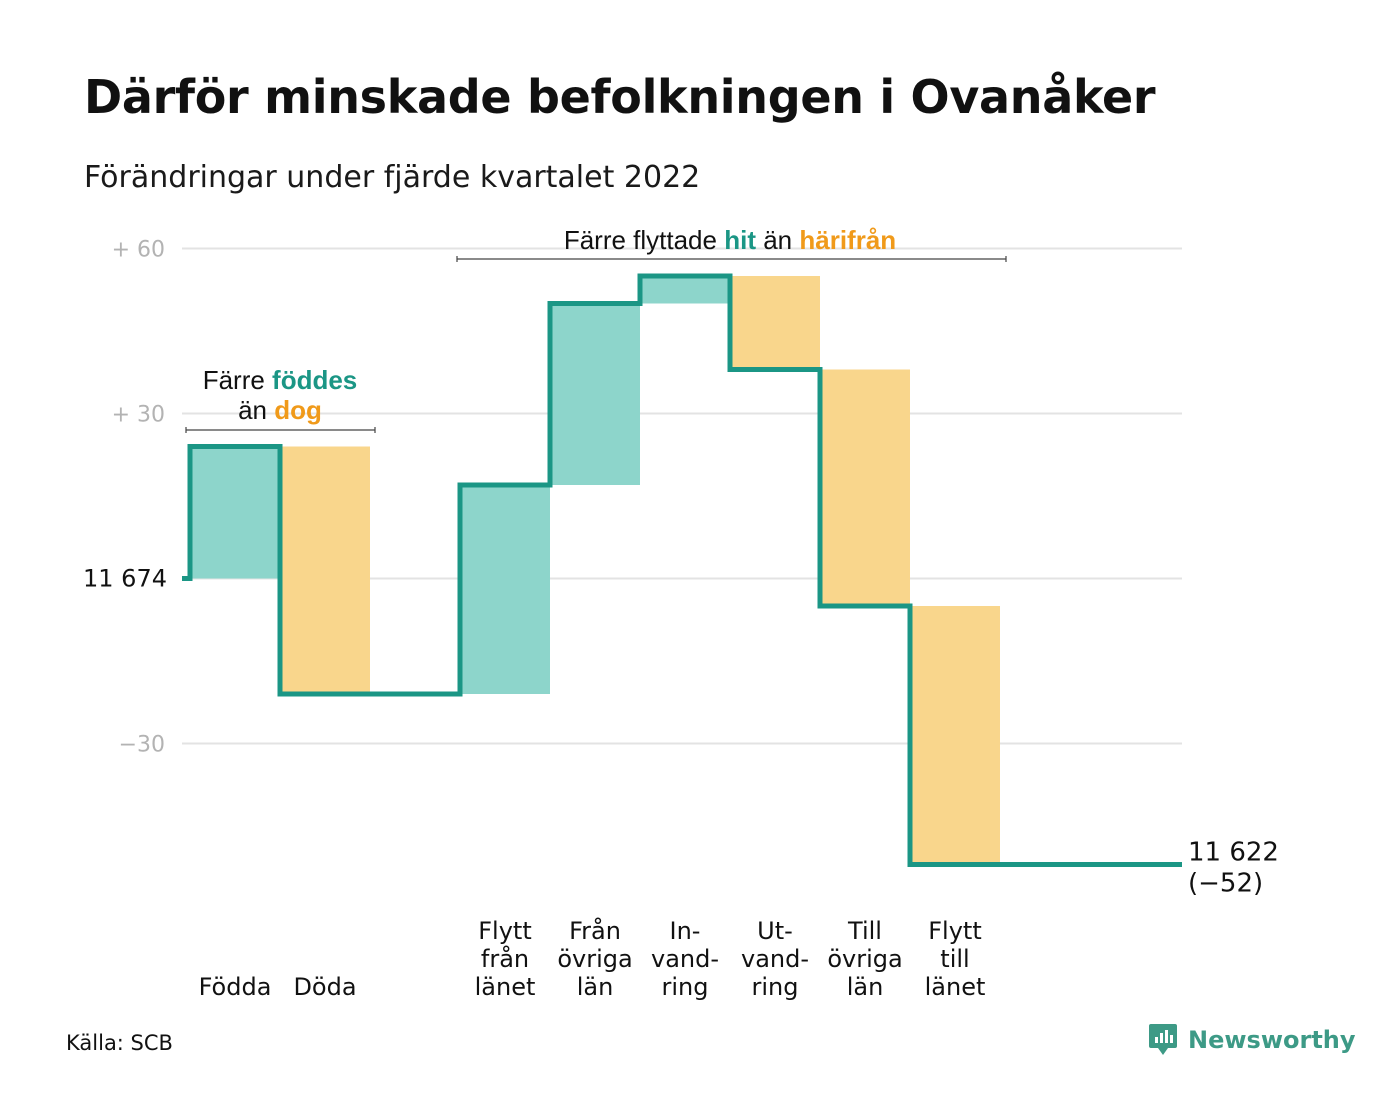  What do you see at coordinates (775, 323) in the screenshot?
I see `bar-utvandring` at bounding box center [775, 323].